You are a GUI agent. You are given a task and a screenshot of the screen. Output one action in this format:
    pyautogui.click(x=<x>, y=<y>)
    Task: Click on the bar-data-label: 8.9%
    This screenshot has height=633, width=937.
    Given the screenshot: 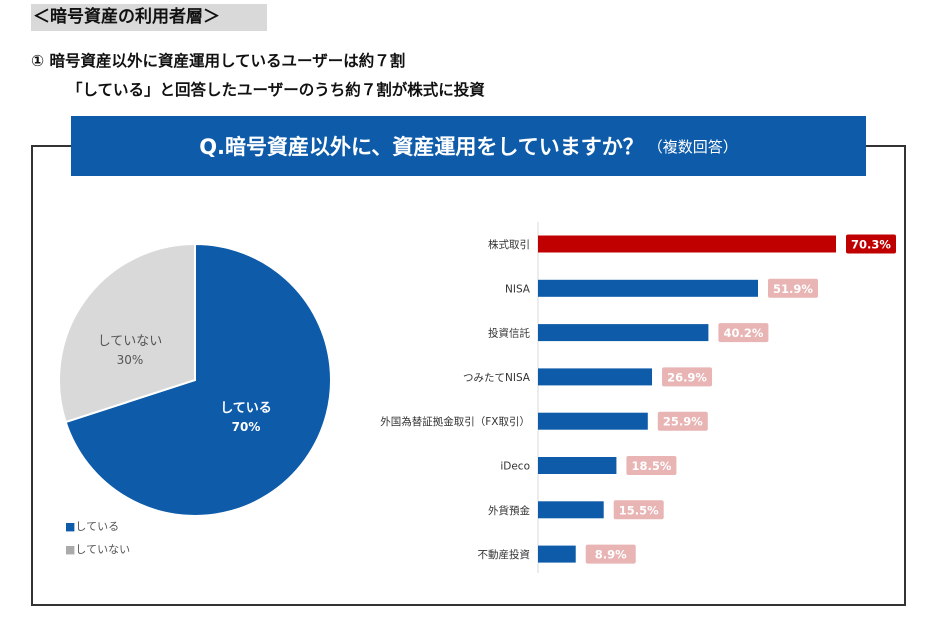 What is the action you would take?
    pyautogui.click(x=611, y=555)
    